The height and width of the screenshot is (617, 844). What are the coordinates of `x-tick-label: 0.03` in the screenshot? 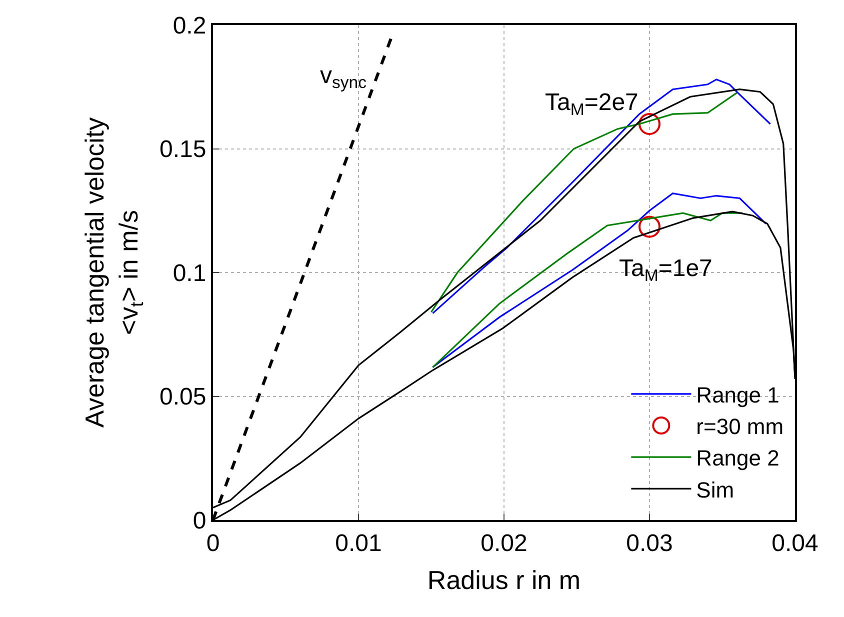 It's located at (649, 543).